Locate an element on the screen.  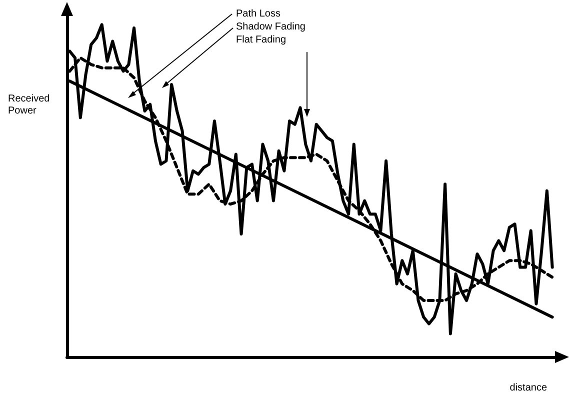
annotation: Flat Fading is located at coordinates (261, 40).